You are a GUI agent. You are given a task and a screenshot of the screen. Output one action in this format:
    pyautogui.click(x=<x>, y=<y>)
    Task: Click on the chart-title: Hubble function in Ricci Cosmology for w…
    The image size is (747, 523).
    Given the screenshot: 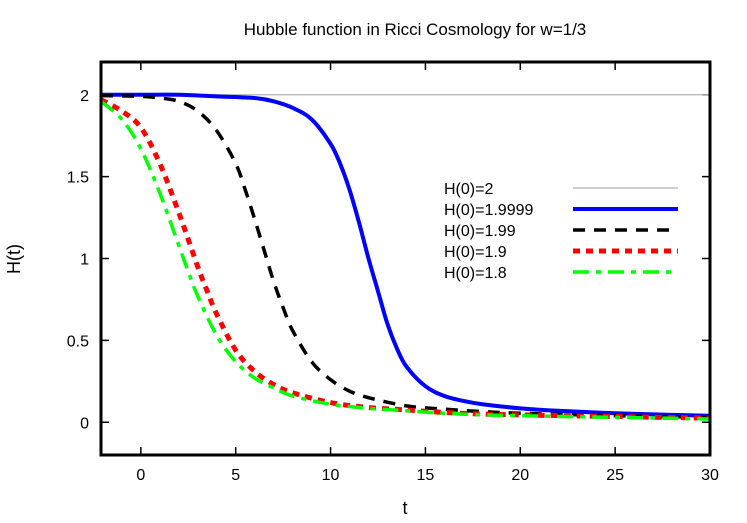 What is the action you would take?
    pyautogui.click(x=415, y=29)
    